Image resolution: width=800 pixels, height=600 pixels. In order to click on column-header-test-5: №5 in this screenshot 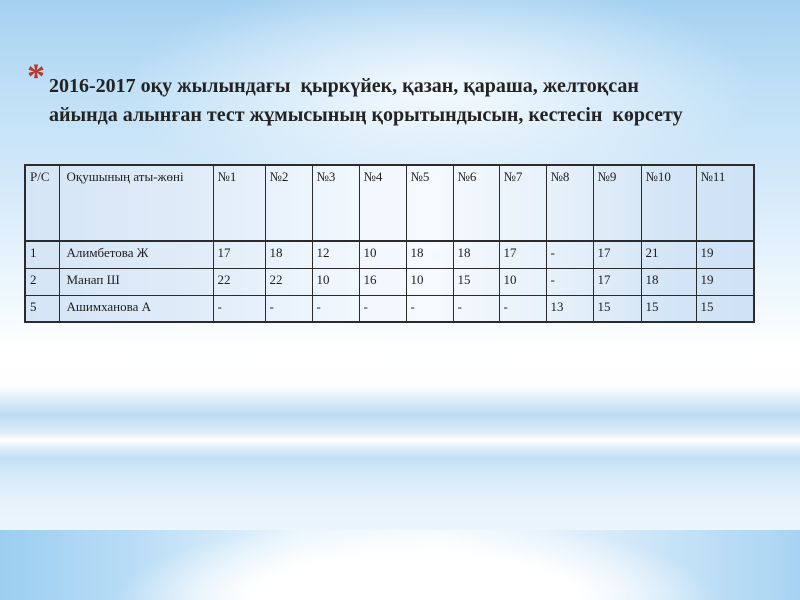, I will do `click(429, 203)`.